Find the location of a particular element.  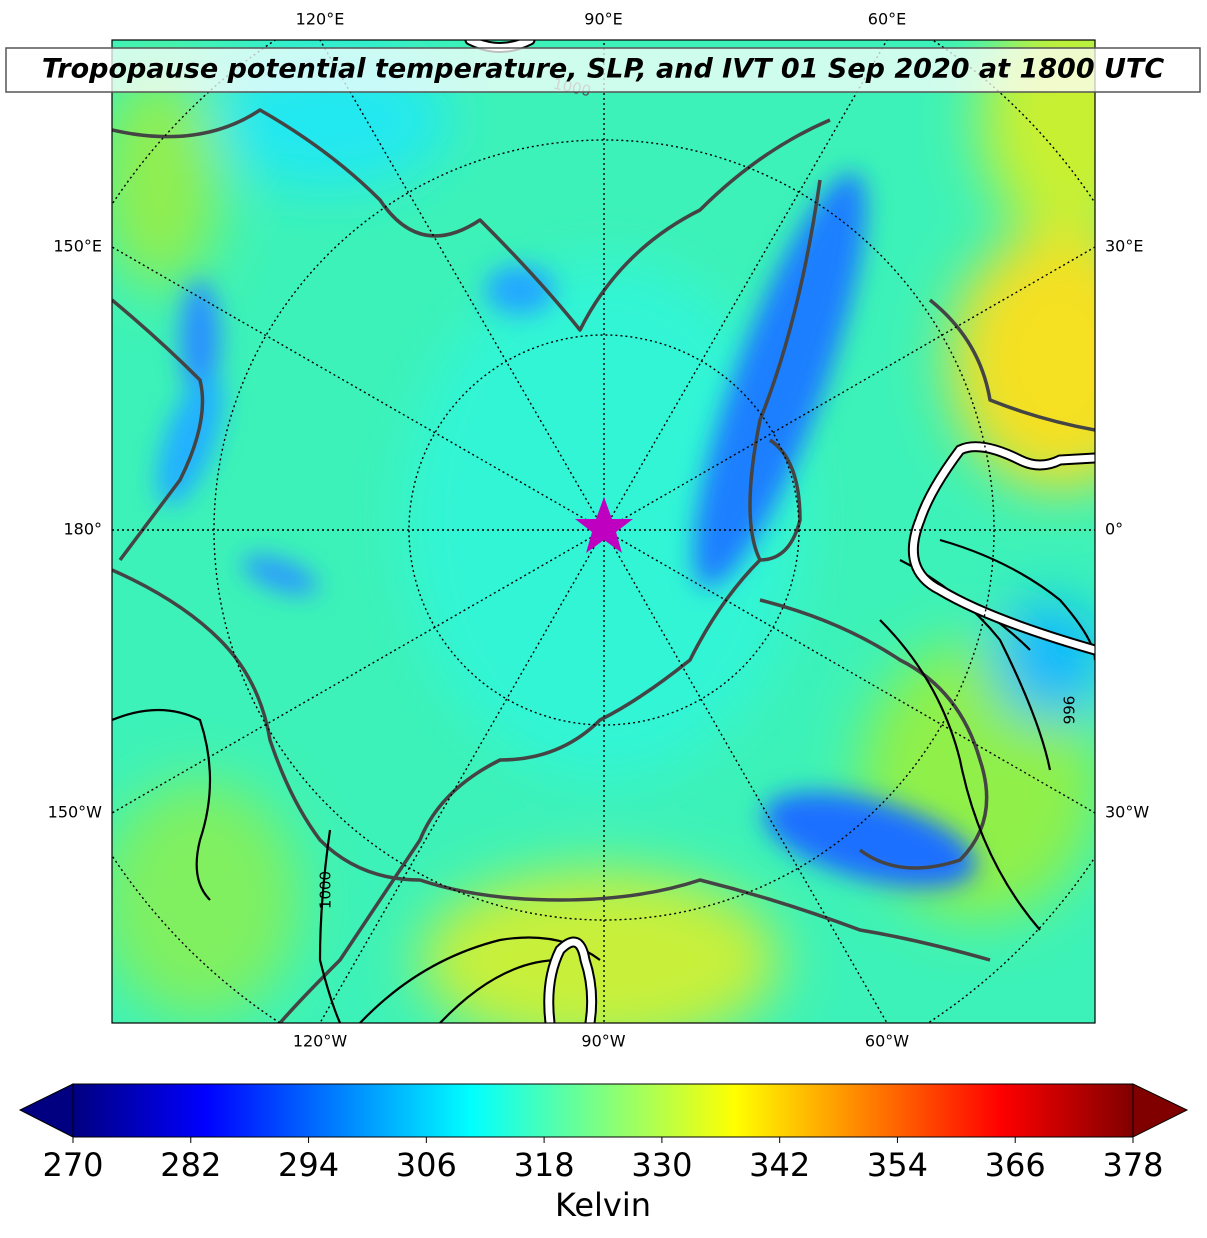

colorbar-tick-label: 306 is located at coordinates (426, 1165).